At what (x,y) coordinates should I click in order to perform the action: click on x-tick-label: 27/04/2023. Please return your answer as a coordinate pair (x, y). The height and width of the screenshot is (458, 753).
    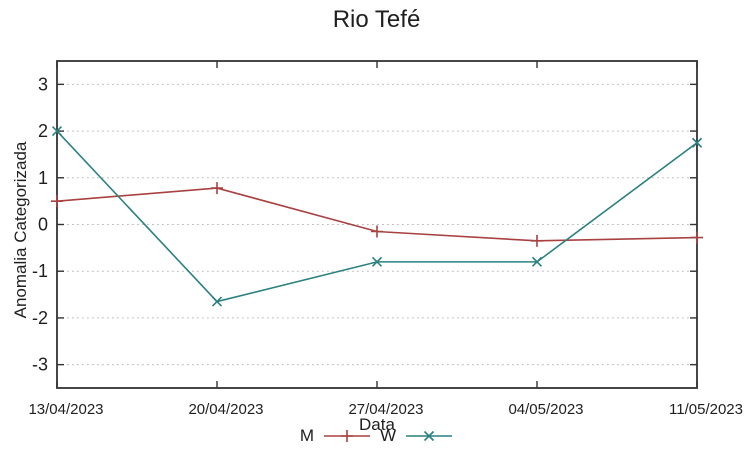
    Looking at the image, I should click on (385, 409).